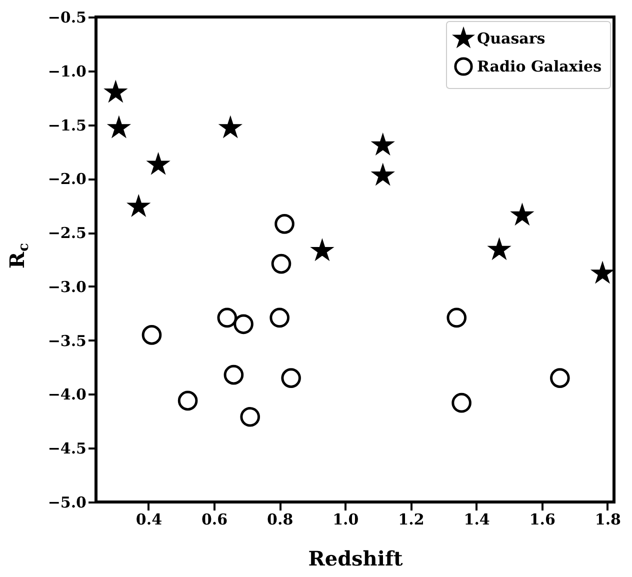 This screenshot has height=577, width=632. Describe the element at coordinates (67, 125) in the screenshot. I see `y-tick-label: −1.5` at that location.